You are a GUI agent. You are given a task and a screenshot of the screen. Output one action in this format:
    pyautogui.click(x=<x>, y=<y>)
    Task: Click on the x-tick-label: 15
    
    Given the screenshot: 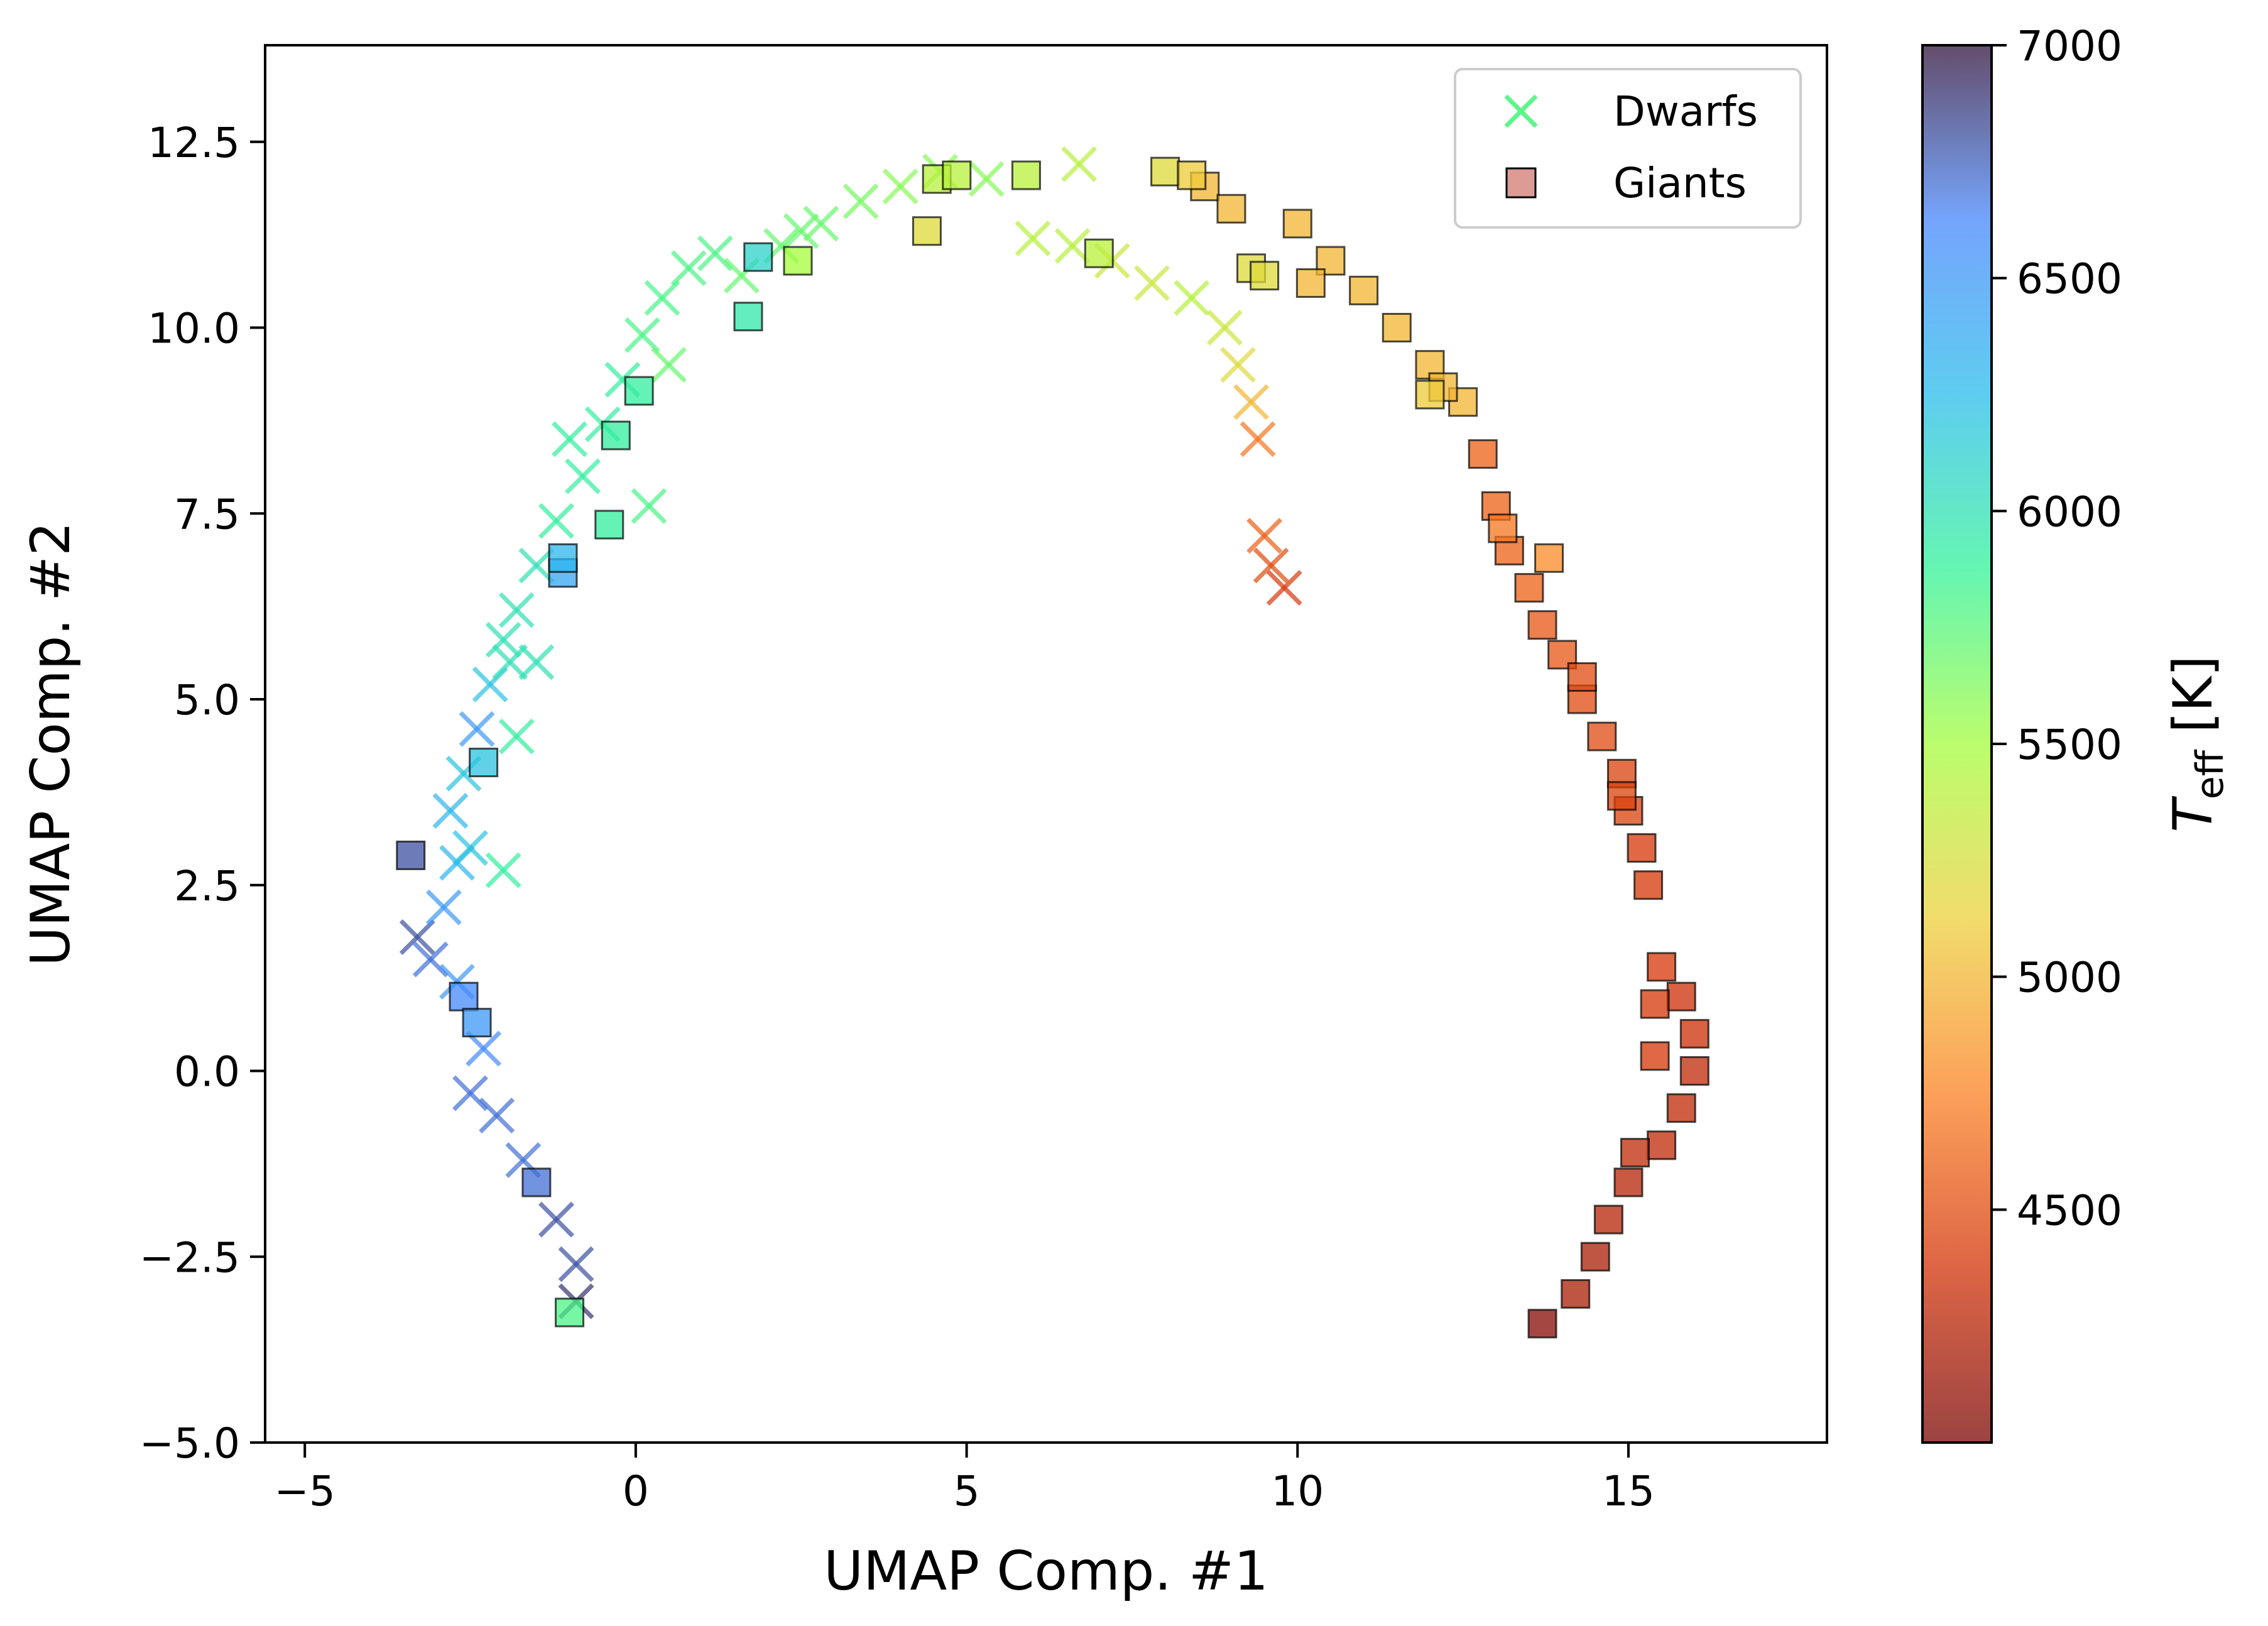 What is the action you would take?
    pyautogui.click(x=1629, y=1491)
    